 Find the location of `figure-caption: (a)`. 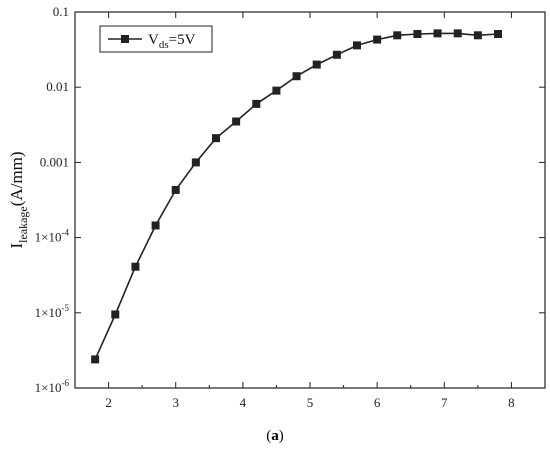

figure-caption: (a) is located at coordinates (275, 436).